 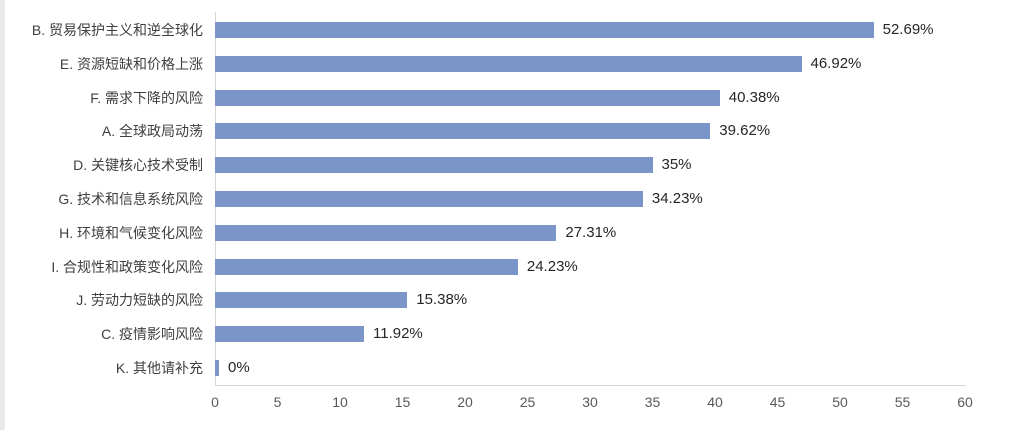 I want to click on x-tick-label: 25, so click(x=527, y=402).